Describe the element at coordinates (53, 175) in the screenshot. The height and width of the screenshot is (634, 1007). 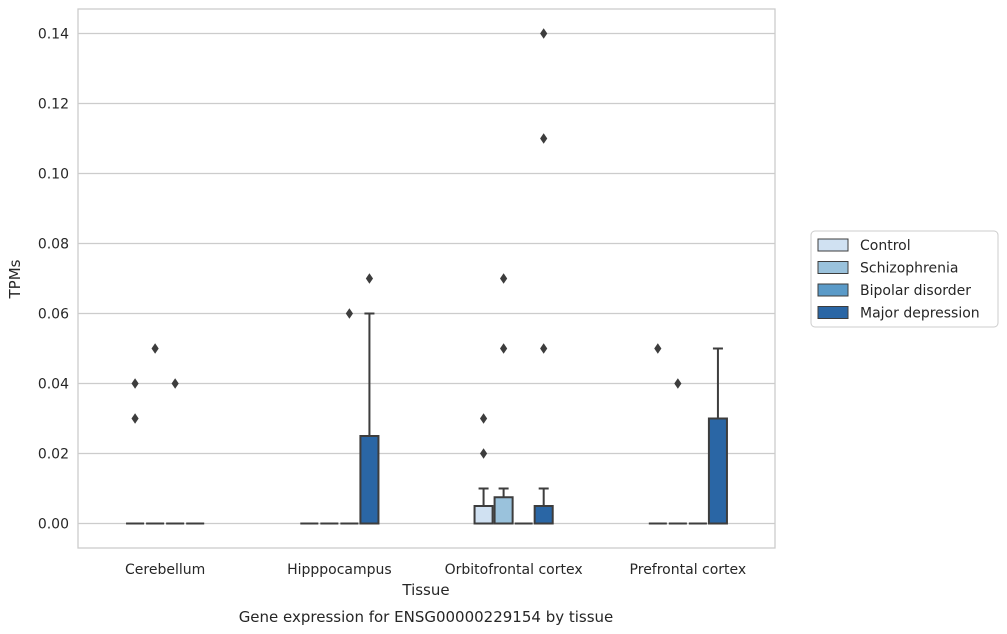
I see `y-tick-label: 0.10` at that location.